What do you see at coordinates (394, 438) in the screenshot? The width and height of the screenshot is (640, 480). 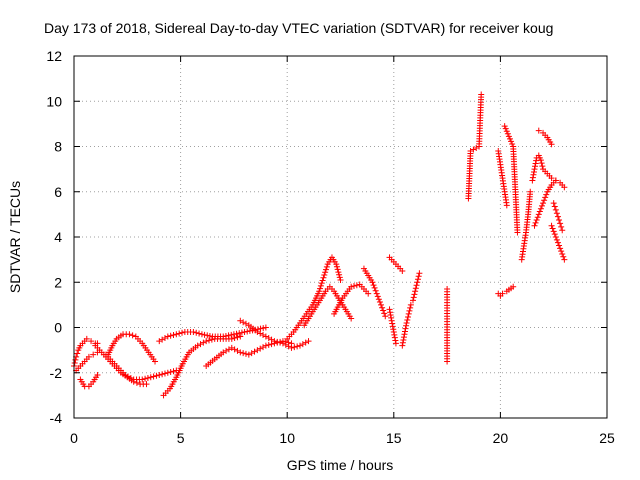 I see `x-tick-label: 15` at bounding box center [394, 438].